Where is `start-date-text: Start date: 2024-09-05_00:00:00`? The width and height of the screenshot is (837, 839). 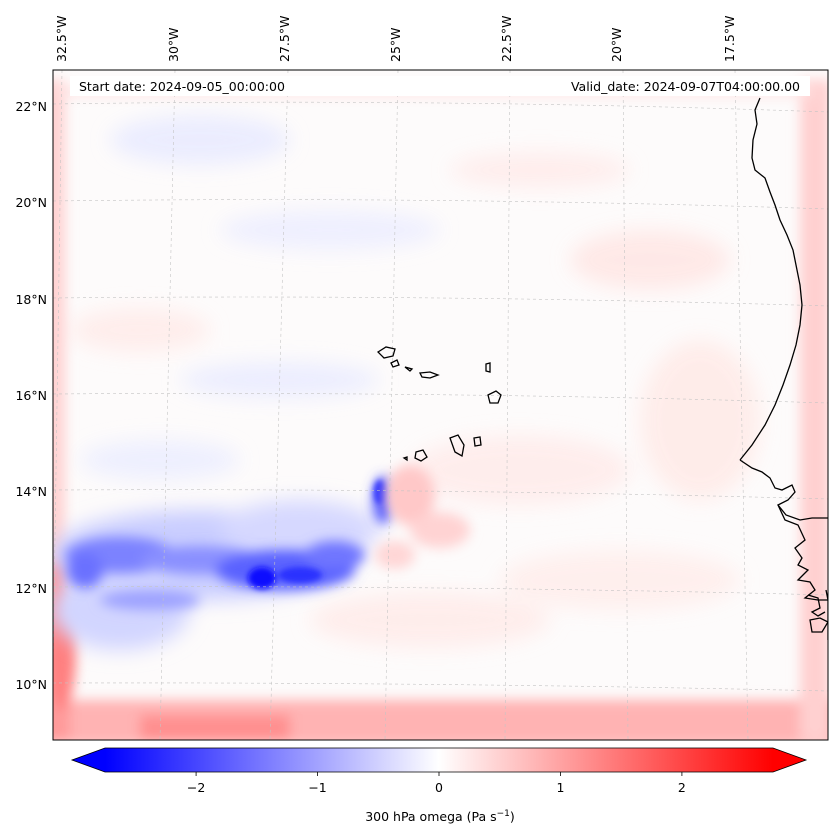 start-date-text: Start date: 2024-09-05_00:00:00 is located at coordinates (182, 86).